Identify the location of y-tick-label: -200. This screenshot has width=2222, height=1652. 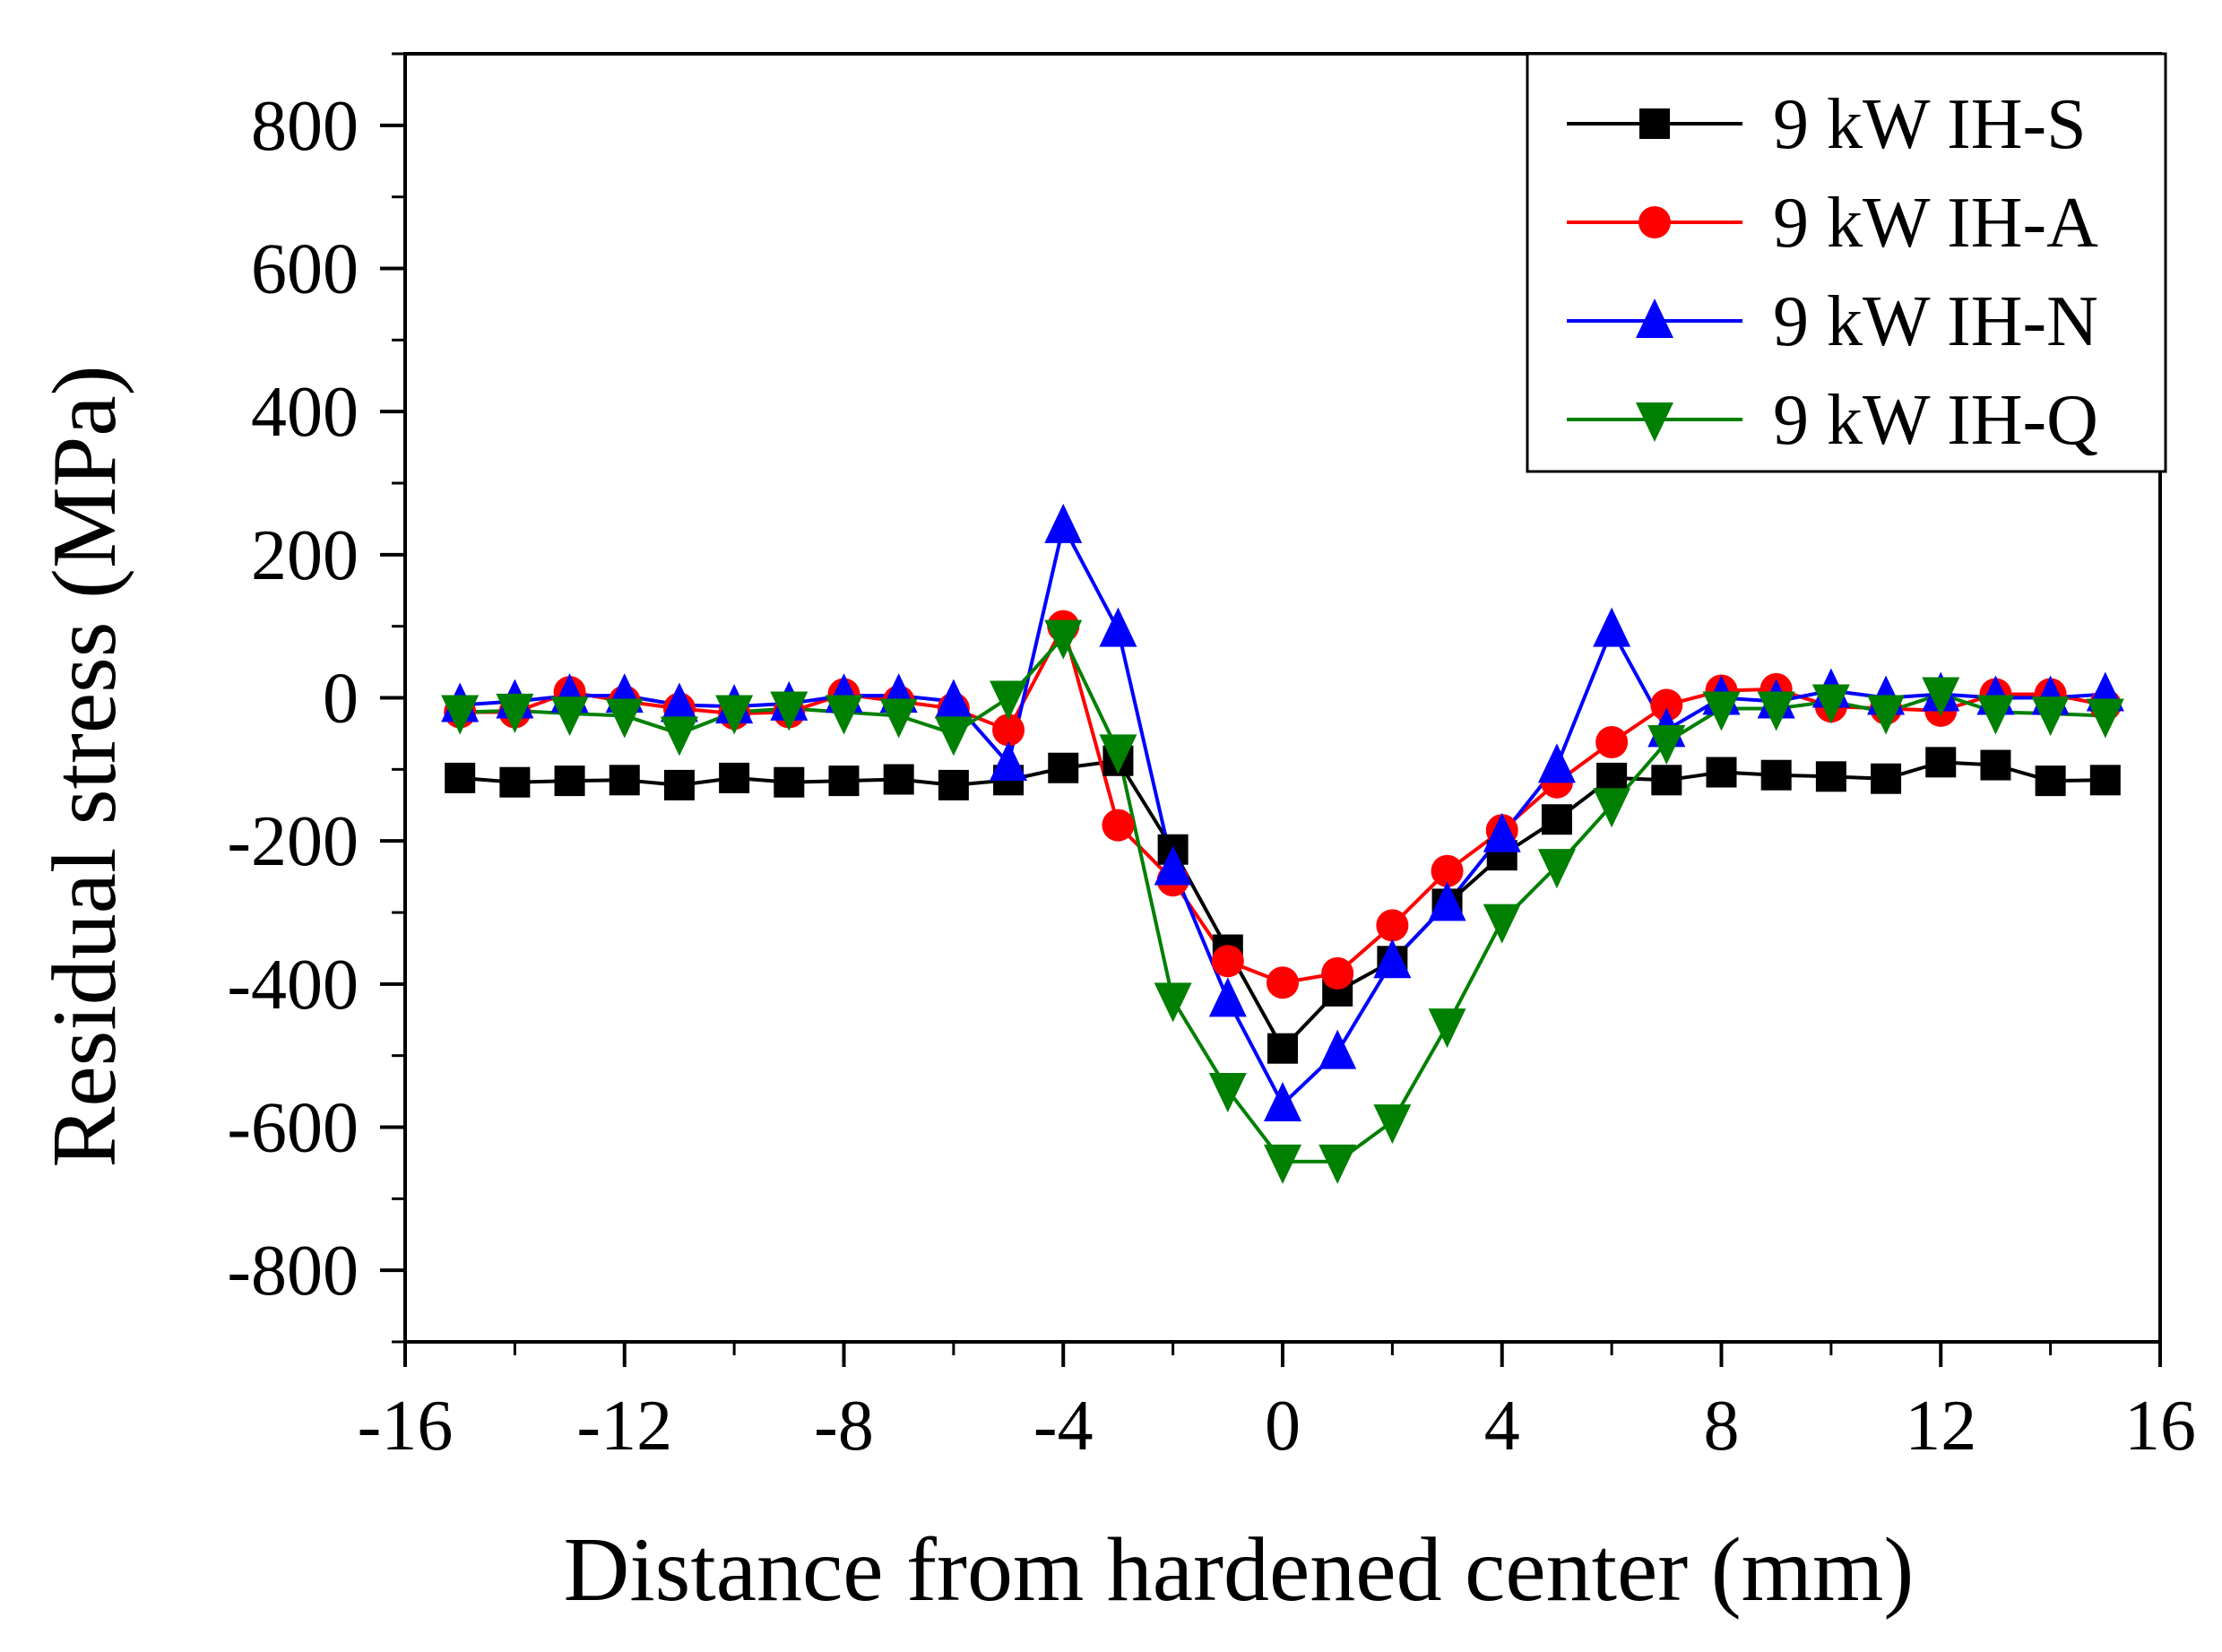
(293, 841).